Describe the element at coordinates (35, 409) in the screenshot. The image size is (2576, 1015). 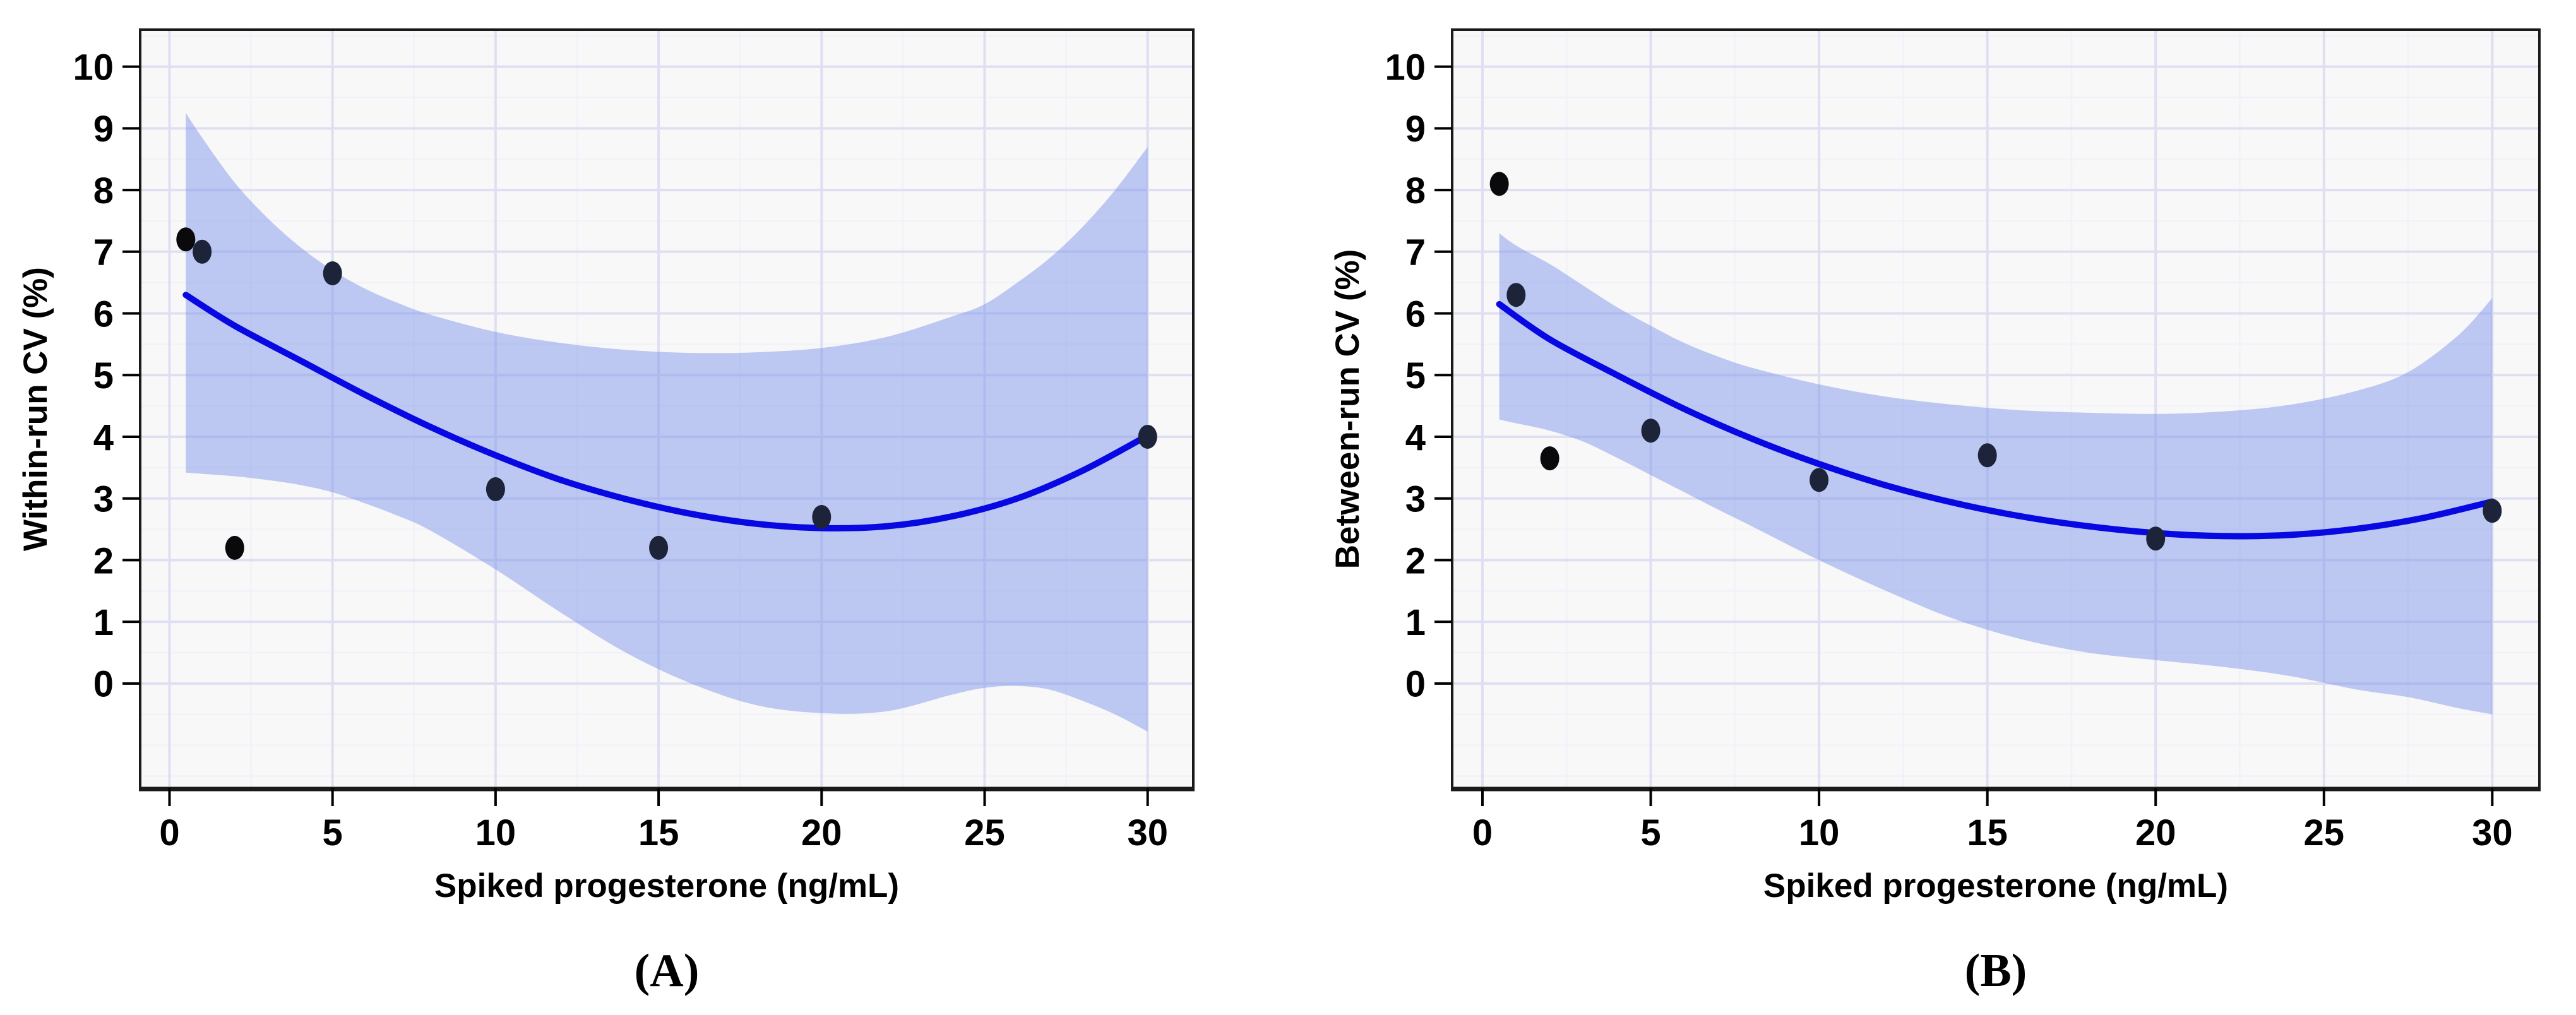
I see `svg-text: Within-run CV (%)` at that location.